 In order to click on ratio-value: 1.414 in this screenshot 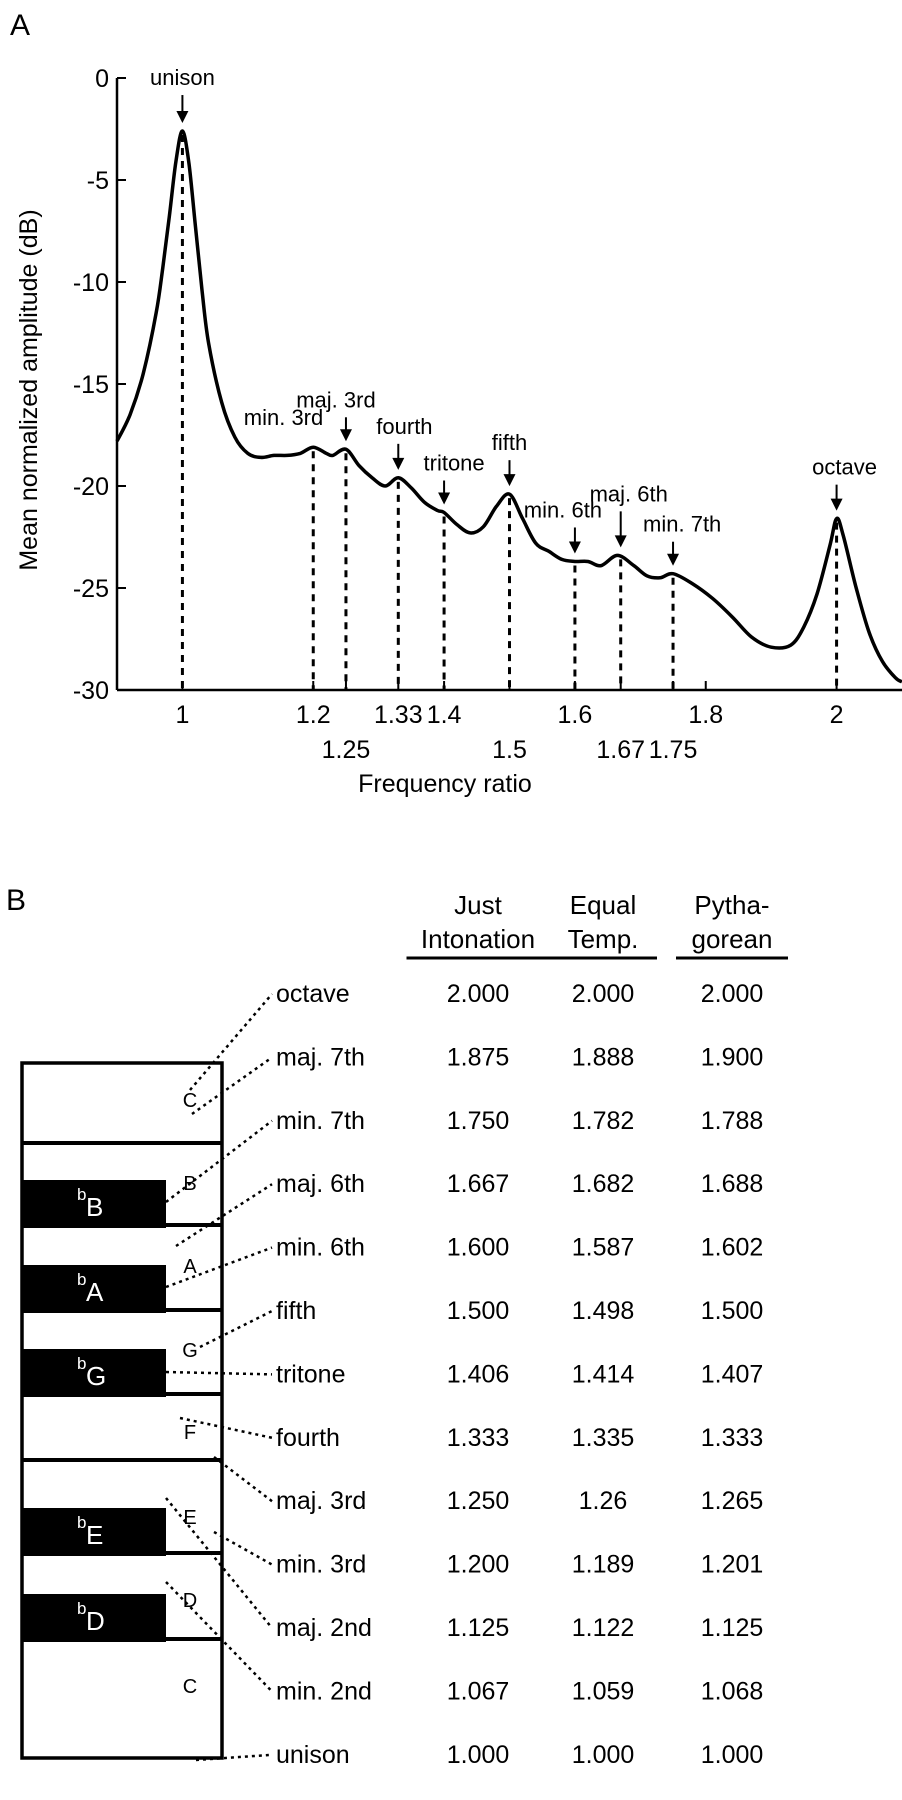, I will do `click(603, 1374)`.